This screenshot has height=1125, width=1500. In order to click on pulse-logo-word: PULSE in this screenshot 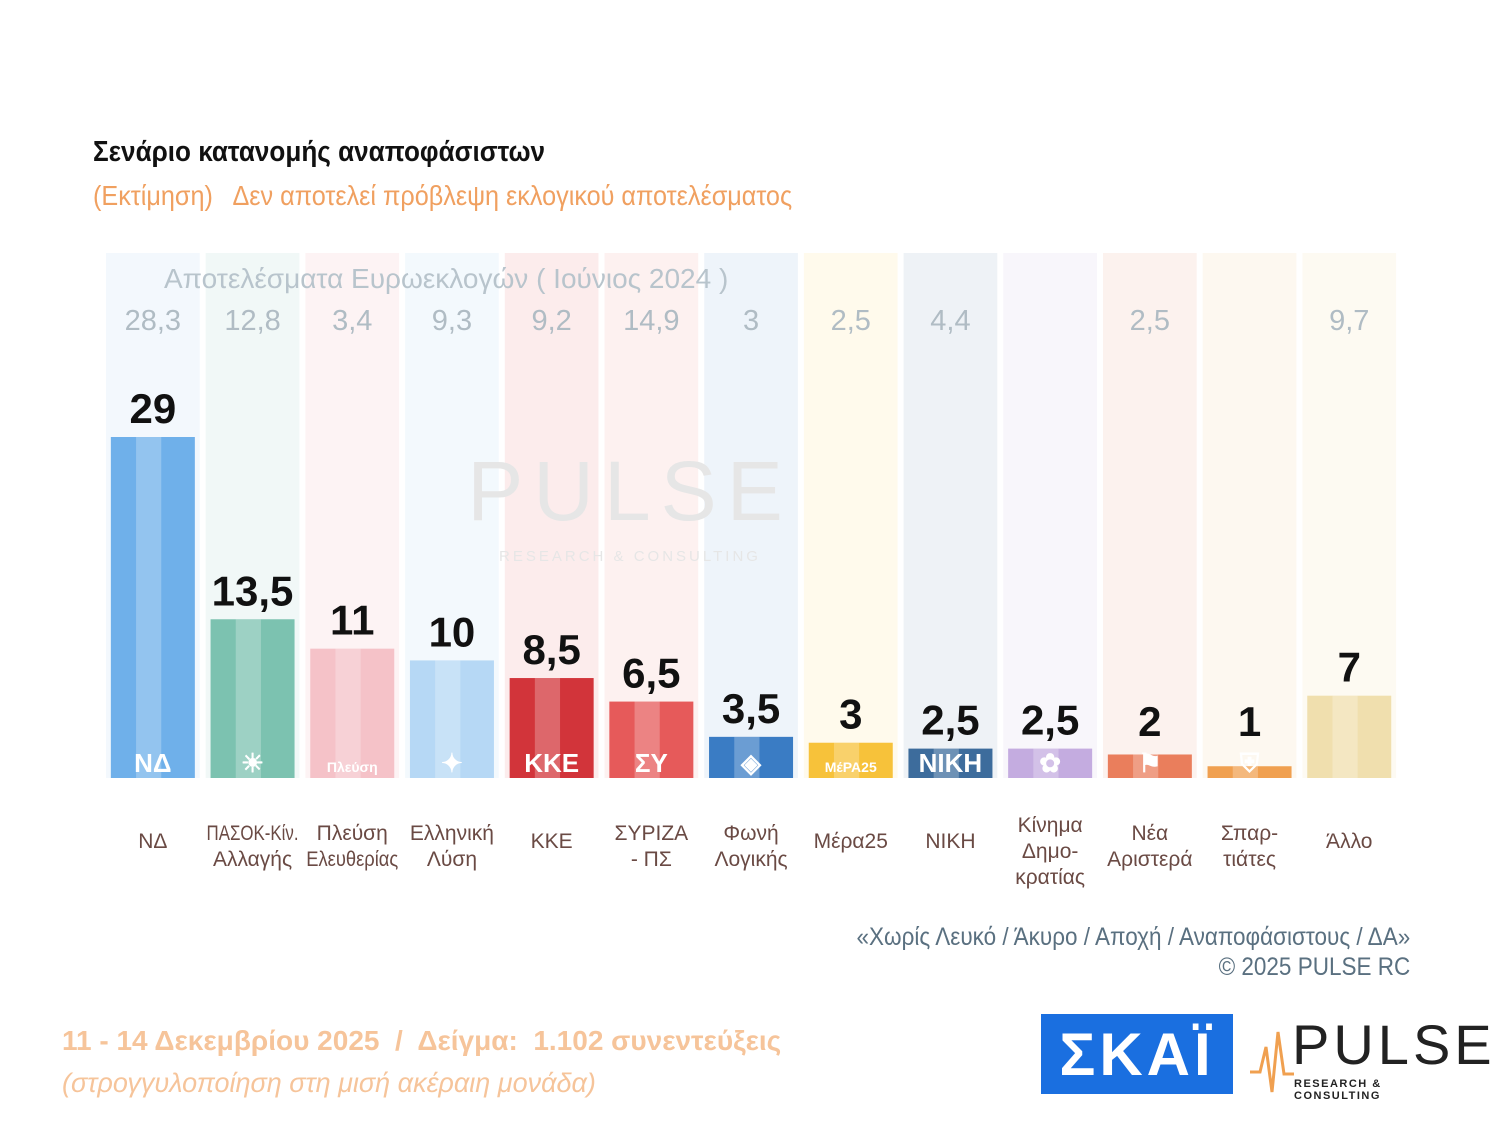, I will do `click(1394, 1044)`.